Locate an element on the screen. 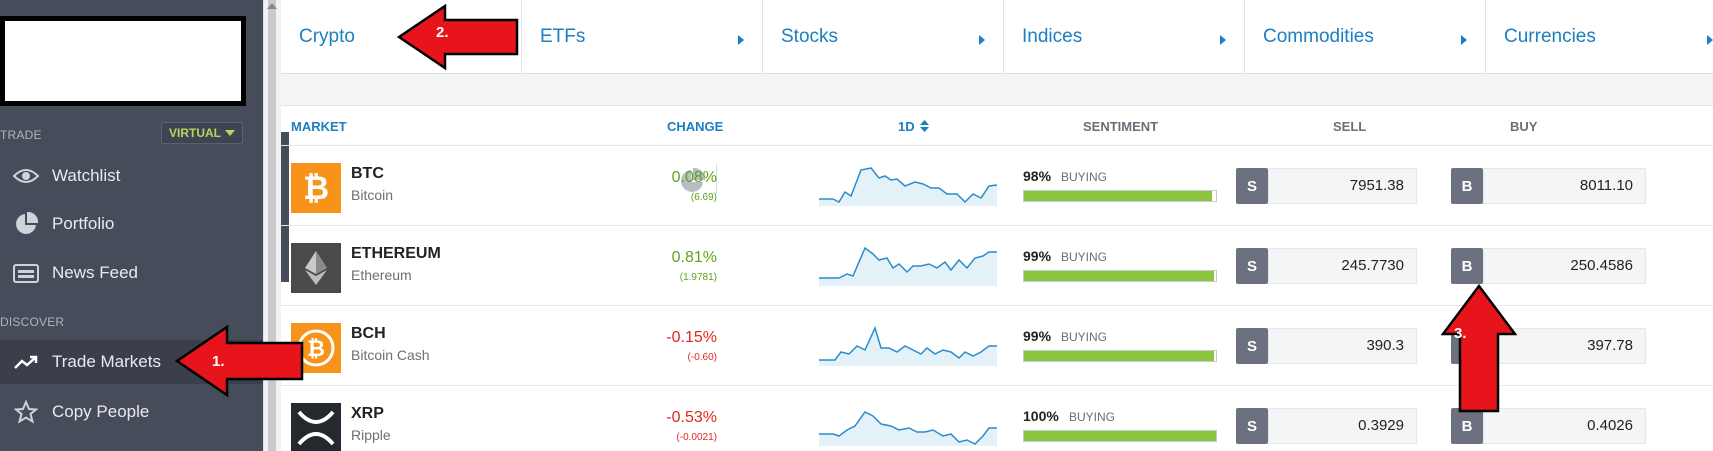  virtual-label: VIRTUAL is located at coordinates (195, 133).